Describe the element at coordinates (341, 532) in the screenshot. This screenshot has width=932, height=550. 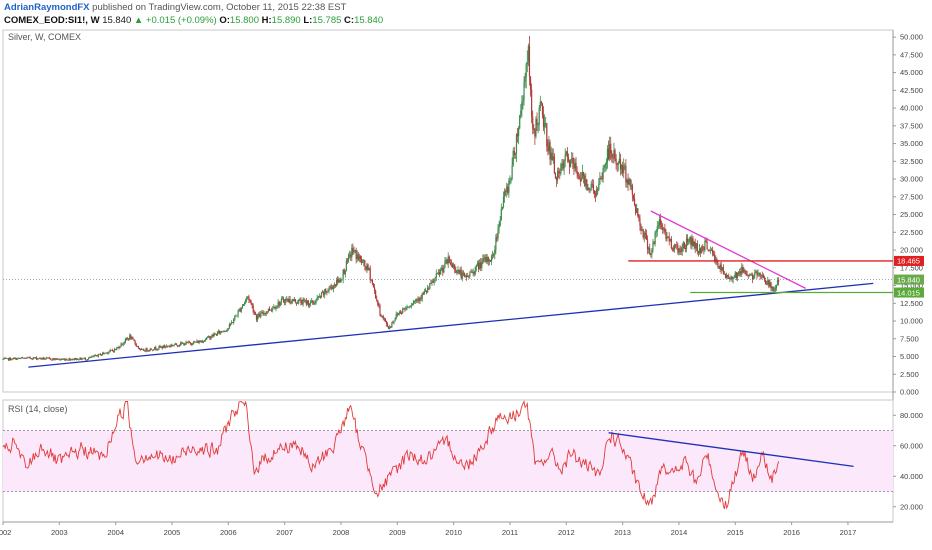
I see `time-axis-label: 2008` at that location.